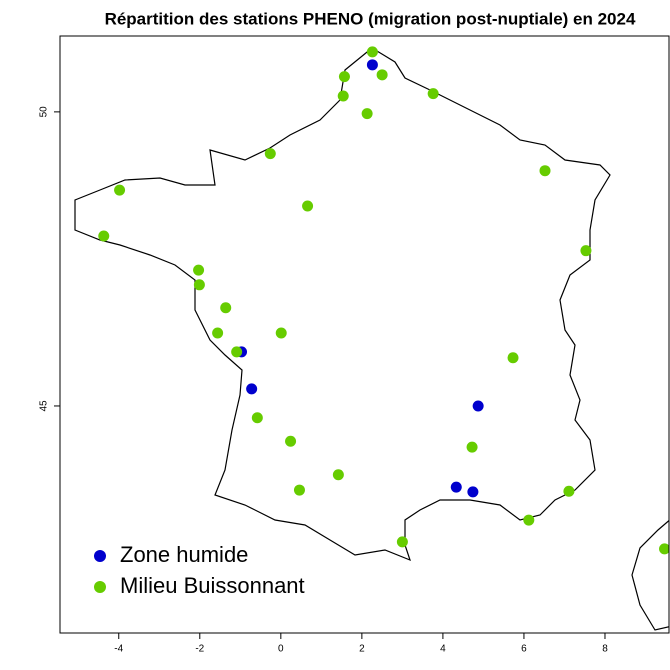 Image resolution: width=670 pixels, height=670 pixels. I want to click on legend-label: Zone humide, so click(184, 554).